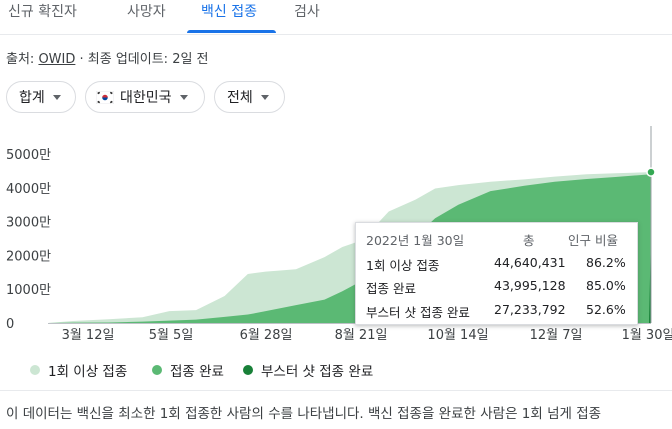 The height and width of the screenshot is (429, 672). Describe the element at coordinates (530, 309) in the screenshot. I see `tooltip-row-total: 27,233,792` at that location.